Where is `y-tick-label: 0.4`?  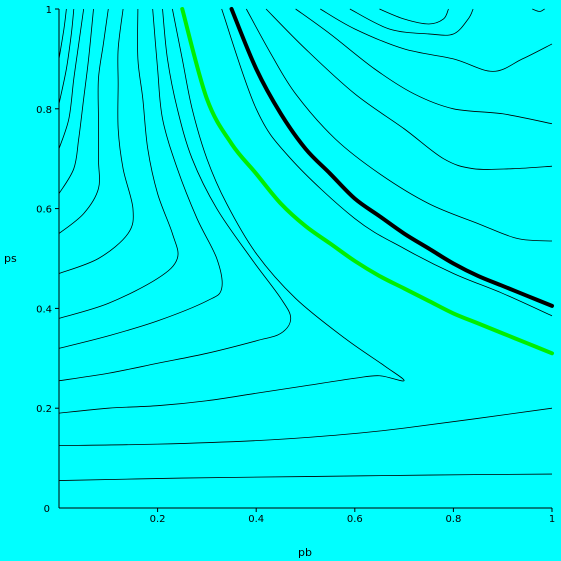
y-tick-label: 0.4 is located at coordinates (44, 309).